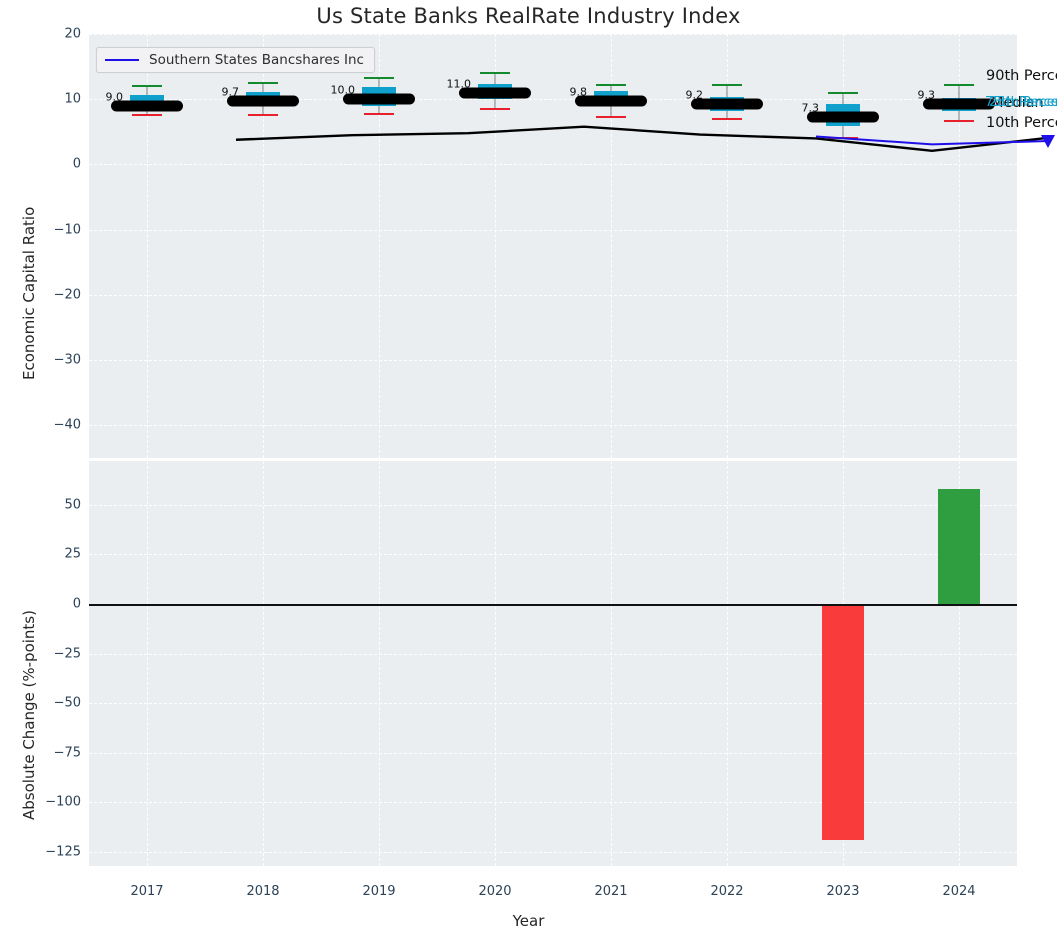 The width and height of the screenshot is (1057, 942). Describe the element at coordinates (72, 554) in the screenshot. I see `bottom-y-tick-25: 25` at that location.